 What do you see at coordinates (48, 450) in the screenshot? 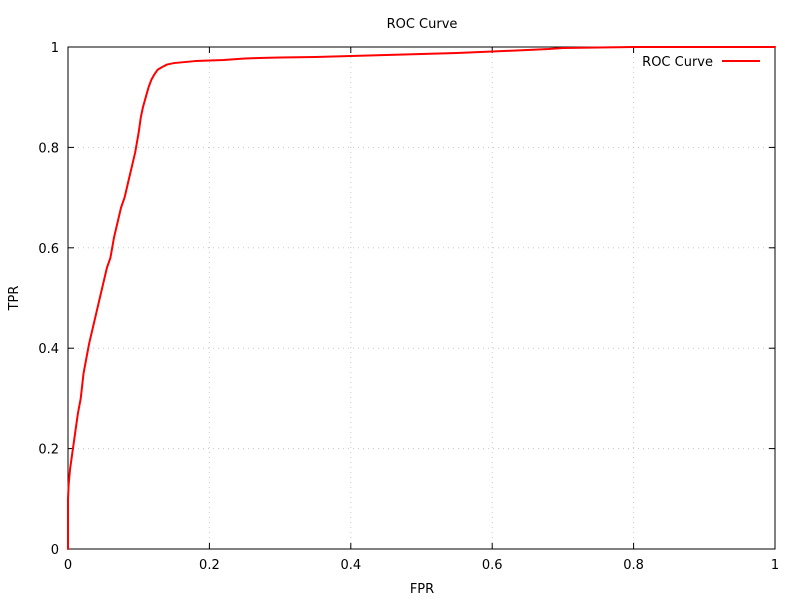
I see `y-tick-label: 0.2` at bounding box center [48, 450].